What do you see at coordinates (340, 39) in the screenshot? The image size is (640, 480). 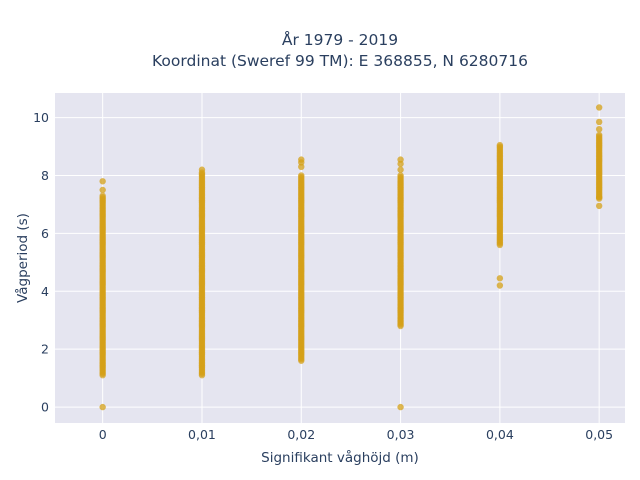 I see `chart-title-line1: År 1979 - 2019` at bounding box center [340, 39].